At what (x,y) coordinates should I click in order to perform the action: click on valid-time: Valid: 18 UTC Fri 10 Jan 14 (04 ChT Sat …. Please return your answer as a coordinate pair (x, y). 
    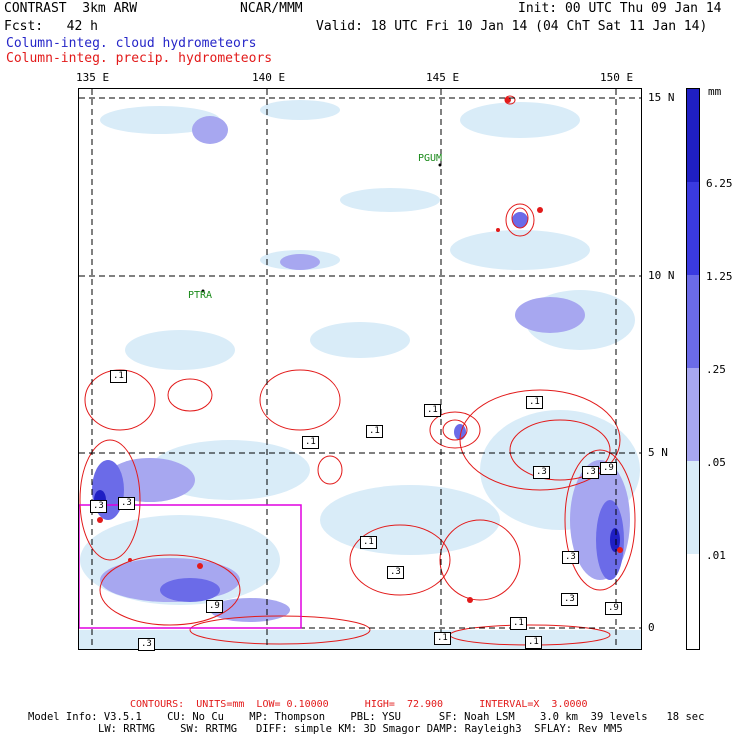
    Looking at the image, I should click on (512, 26).